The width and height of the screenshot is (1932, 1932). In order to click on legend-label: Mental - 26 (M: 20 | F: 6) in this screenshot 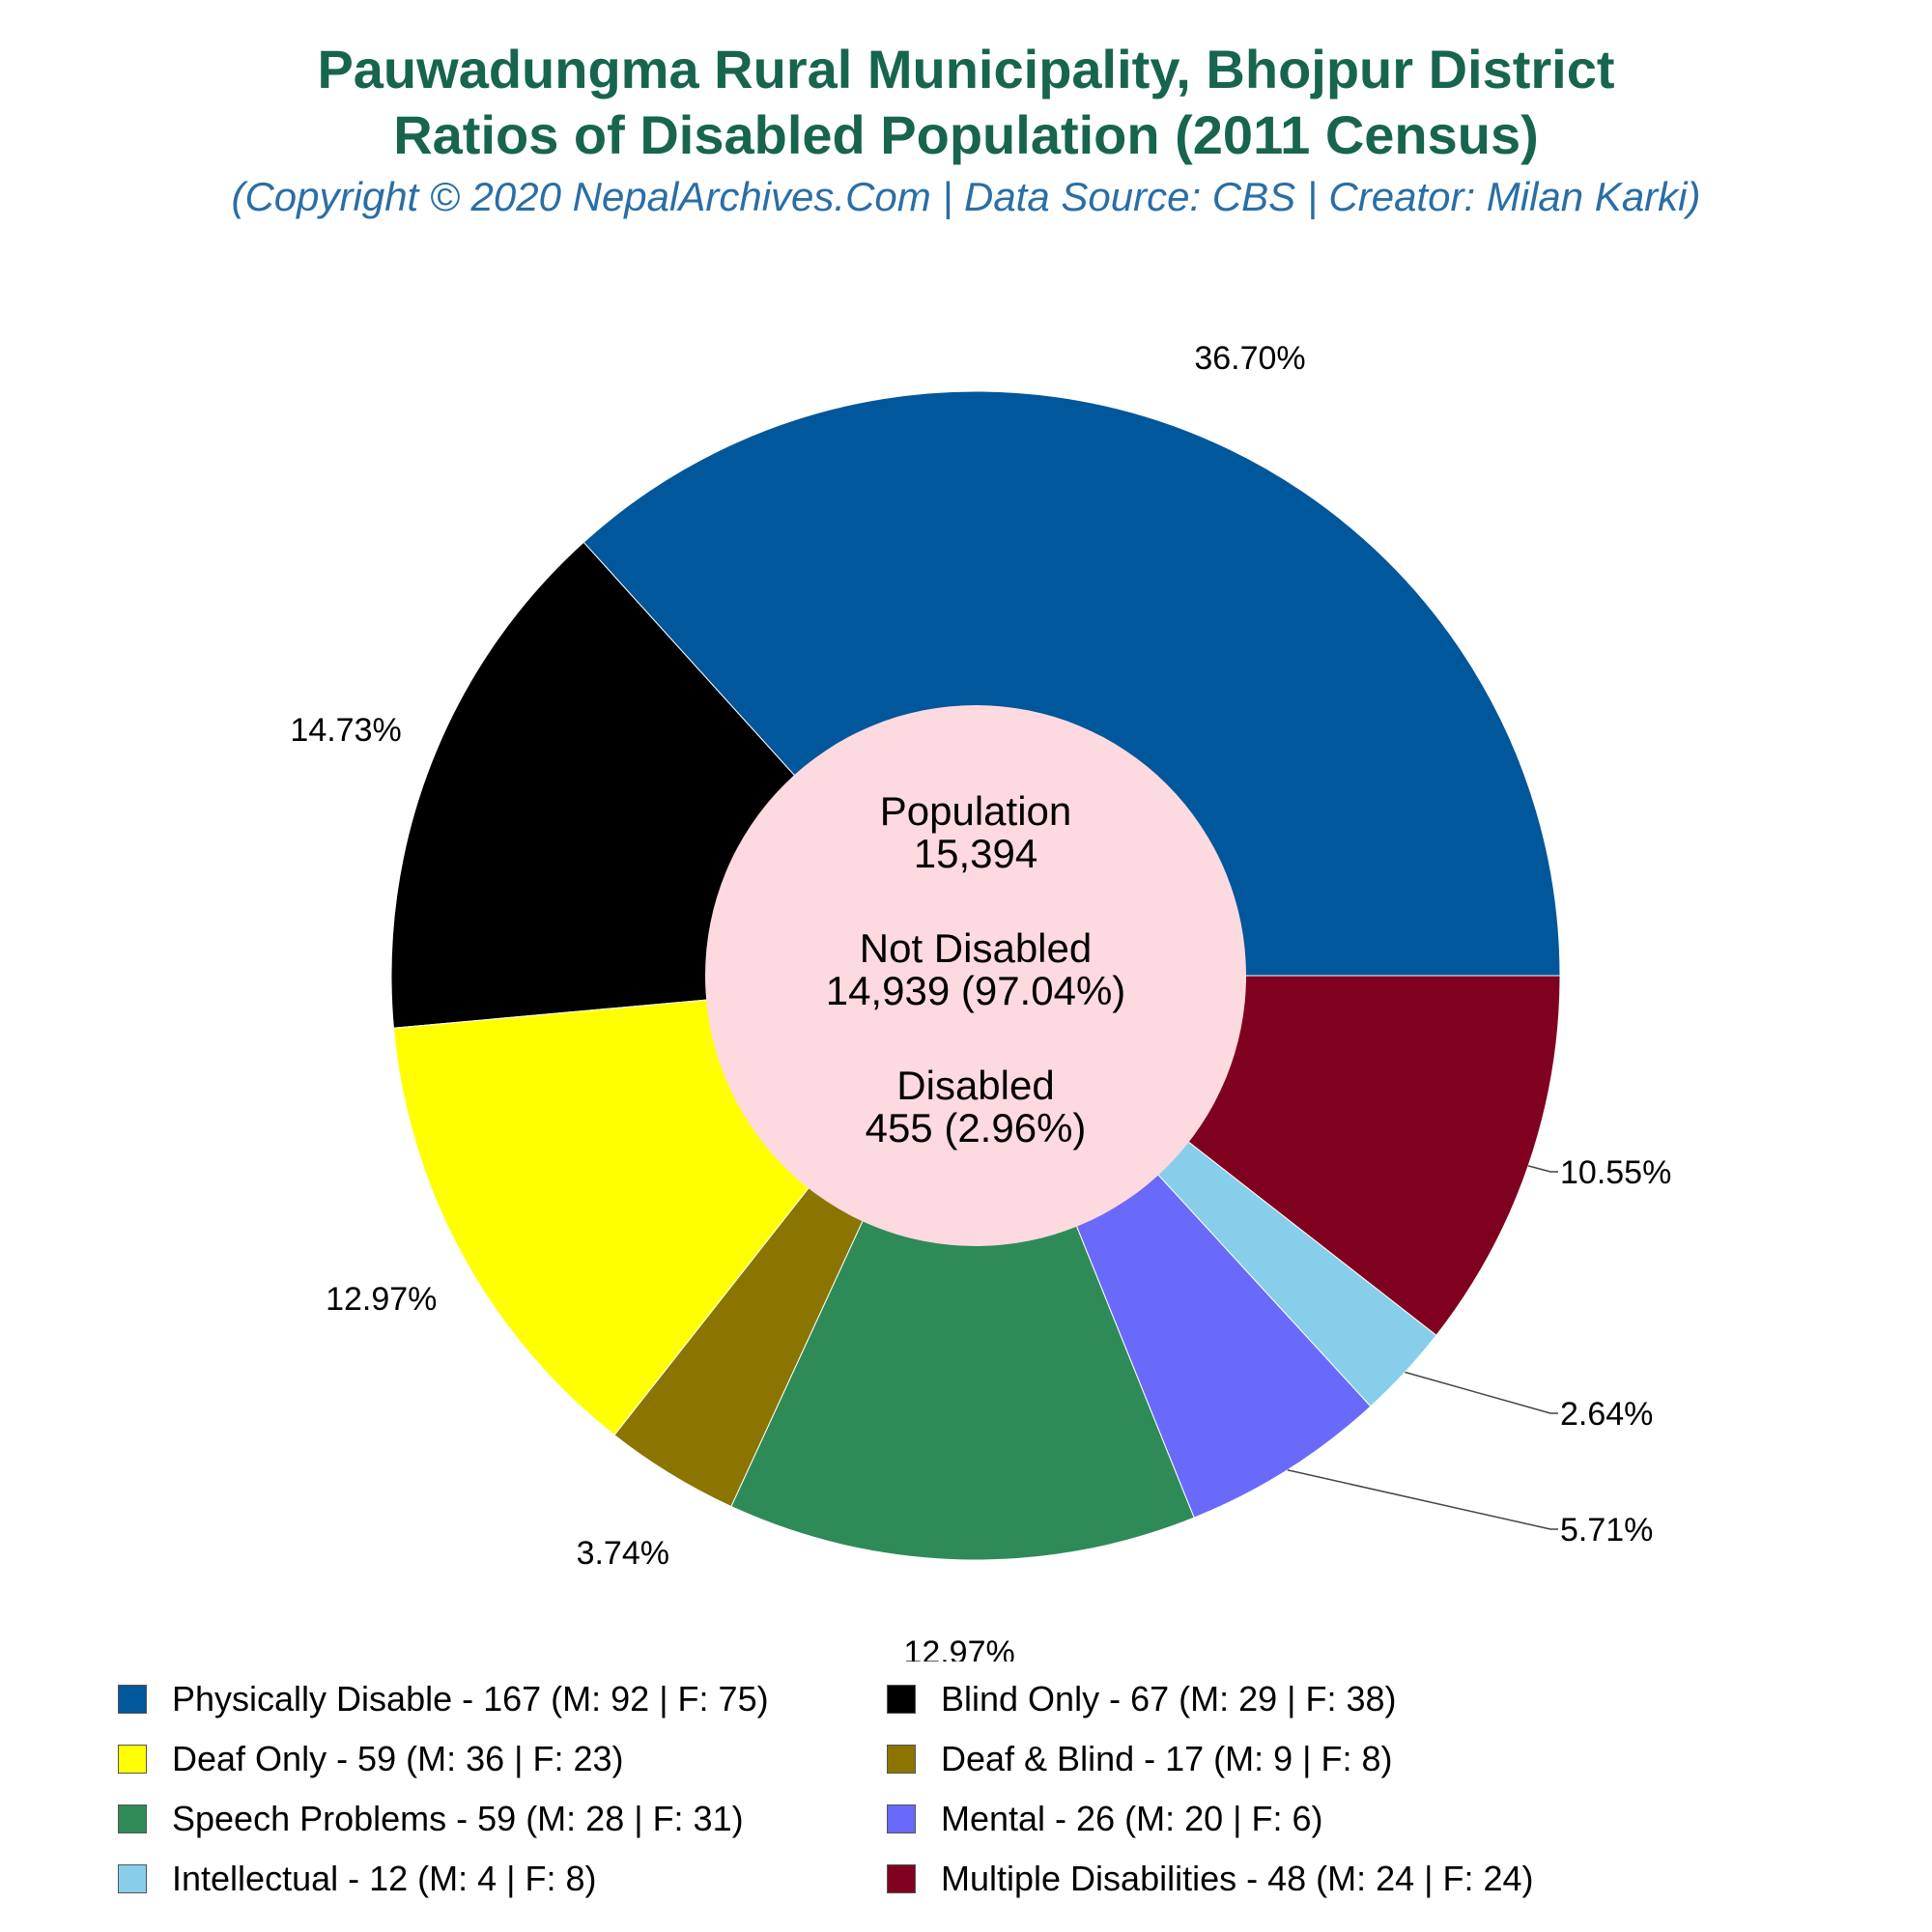, I will do `click(1132, 1818)`.